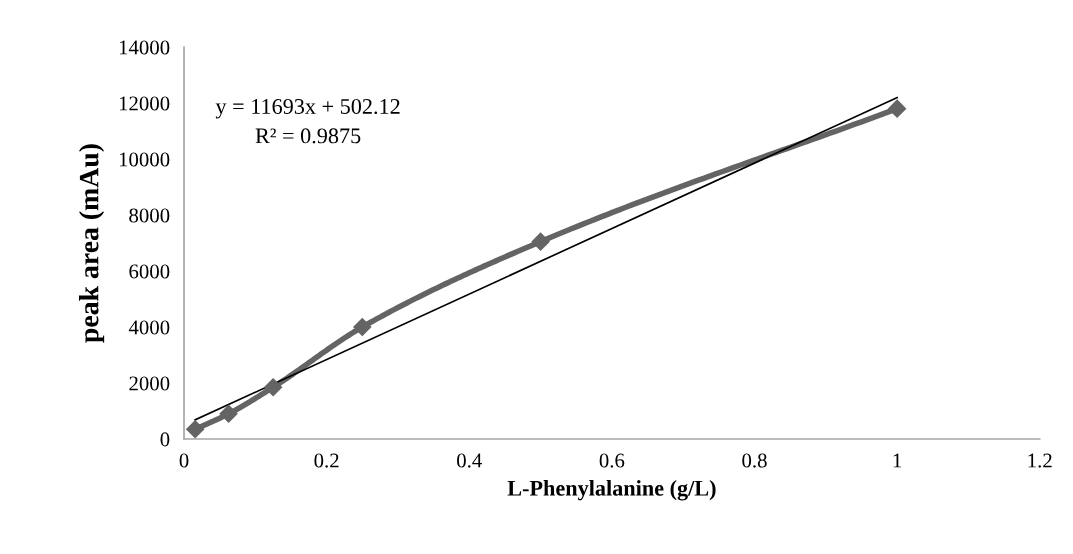 The width and height of the screenshot is (1073, 554). What do you see at coordinates (326, 460) in the screenshot?
I see `x-tick-label: 0.2` at bounding box center [326, 460].